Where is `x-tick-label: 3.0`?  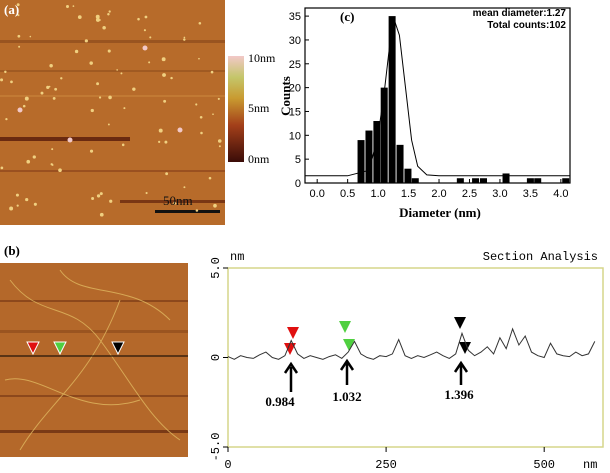
x-tick-label: 3.0 is located at coordinates (499, 194).